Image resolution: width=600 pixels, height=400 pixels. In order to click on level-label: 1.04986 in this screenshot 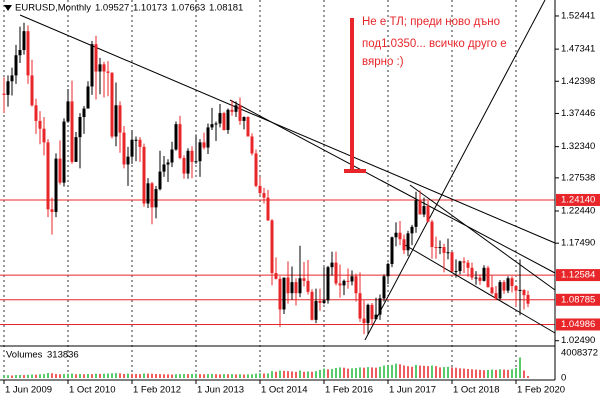, I will do `click(578, 324)`.